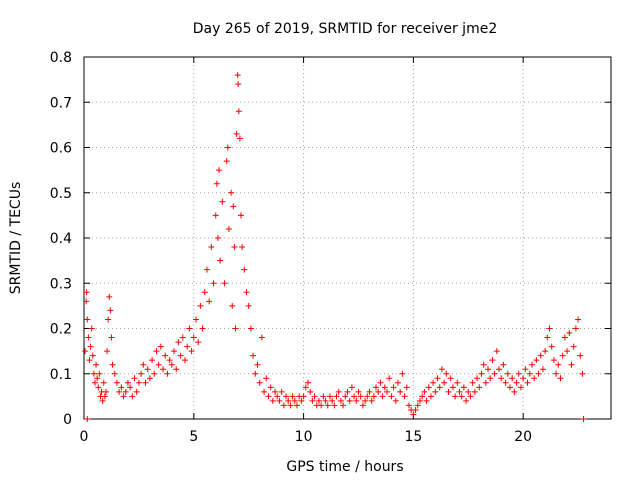  What do you see at coordinates (61, 239) in the screenshot?
I see `y-tick-label: 0.4` at bounding box center [61, 239].